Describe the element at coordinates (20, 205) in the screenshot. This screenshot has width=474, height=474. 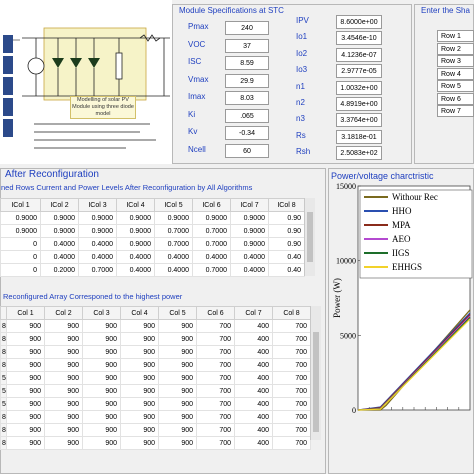
I see `column-header: ICol 1` at that location.